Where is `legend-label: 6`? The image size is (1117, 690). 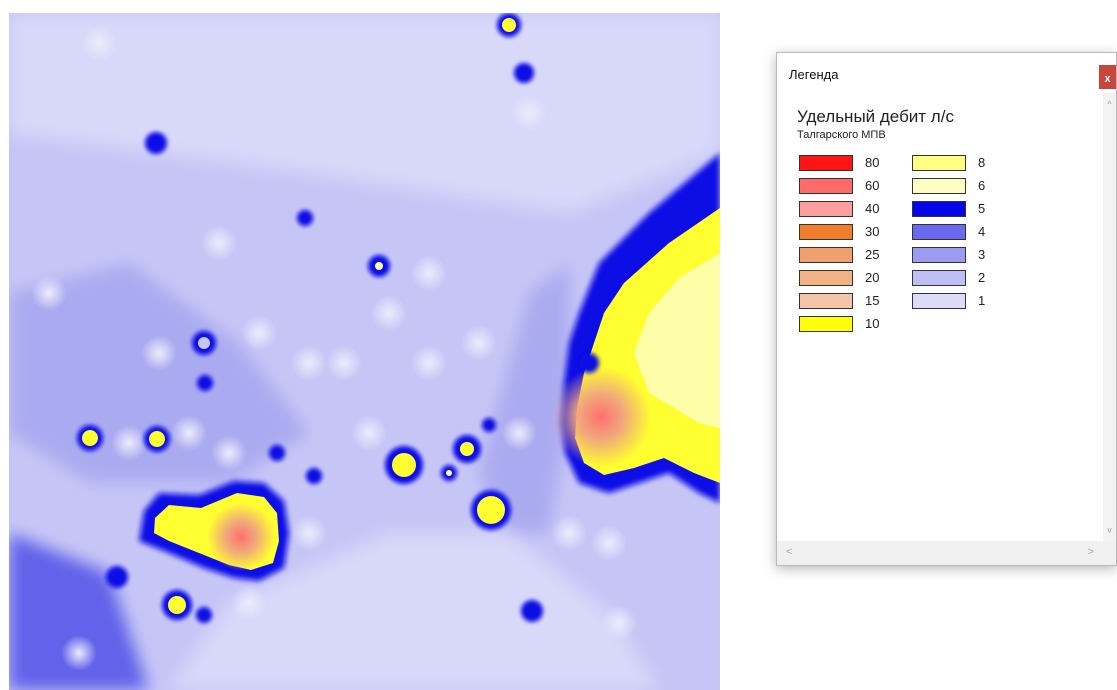 legend-label: 6 is located at coordinates (982, 185).